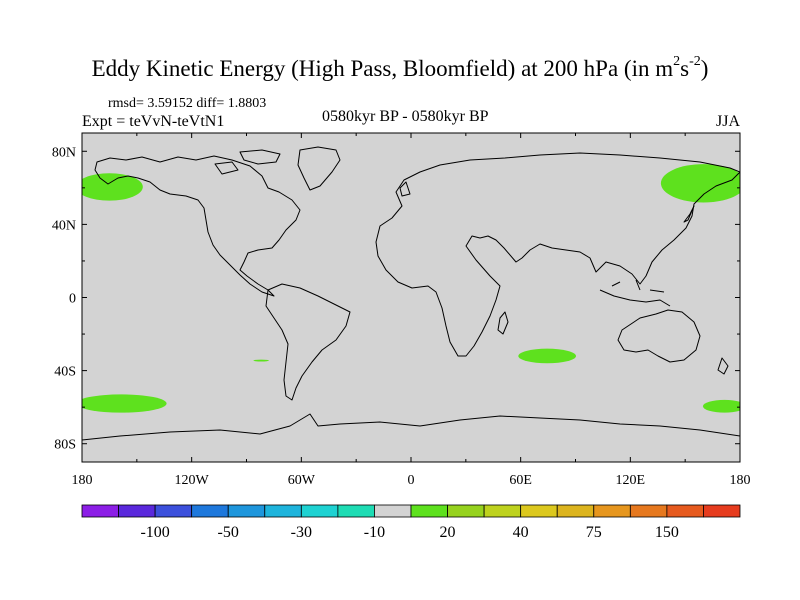 This screenshot has height=600, width=800. Describe the element at coordinates (192, 480) in the screenshot. I see `lon-tick-label: 120W` at that location.